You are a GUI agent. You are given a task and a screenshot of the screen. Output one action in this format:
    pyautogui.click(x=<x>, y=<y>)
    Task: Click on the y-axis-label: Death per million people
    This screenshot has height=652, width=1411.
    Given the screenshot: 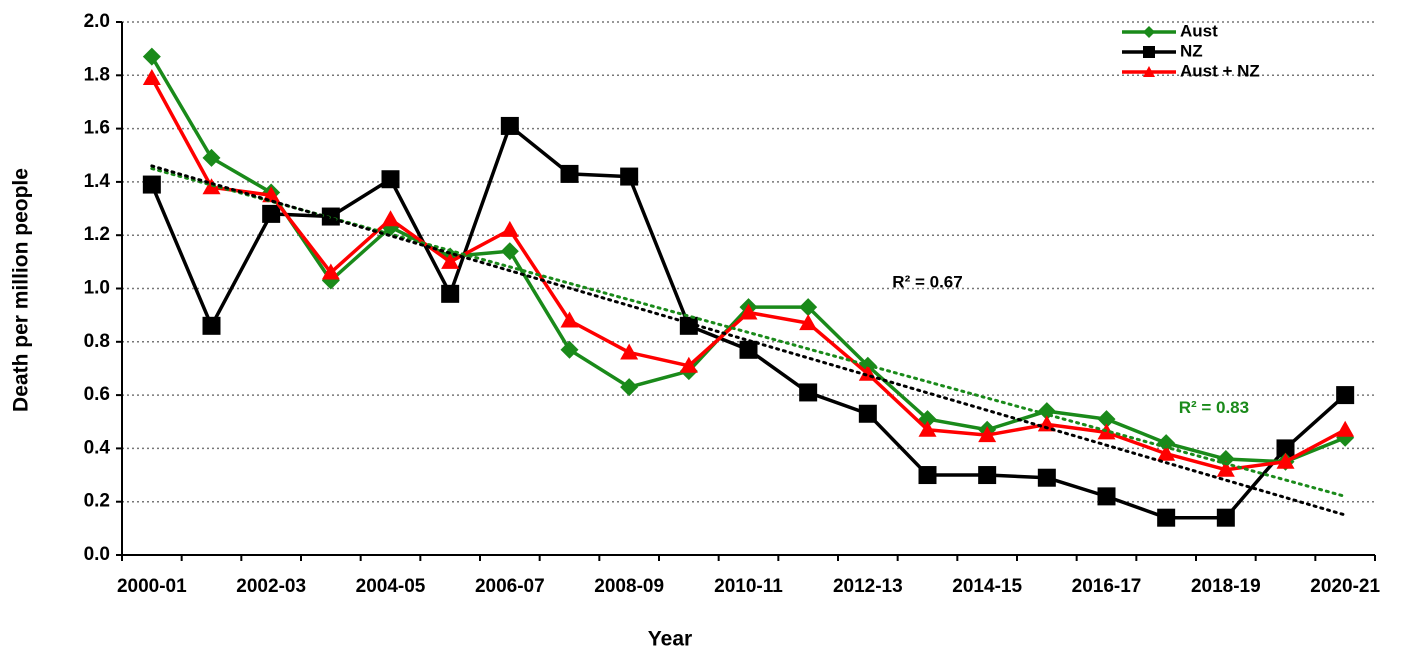 What is the action you would take?
    pyautogui.click(x=21, y=290)
    